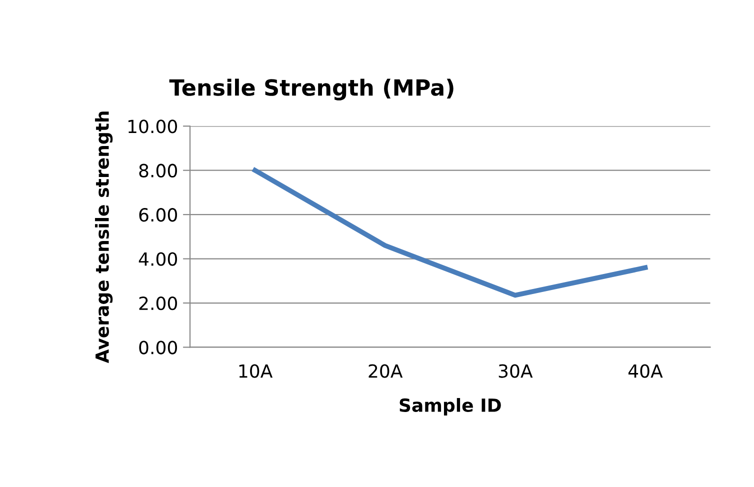 The image size is (754, 487). I want to click on line-series, so click(450, 233).